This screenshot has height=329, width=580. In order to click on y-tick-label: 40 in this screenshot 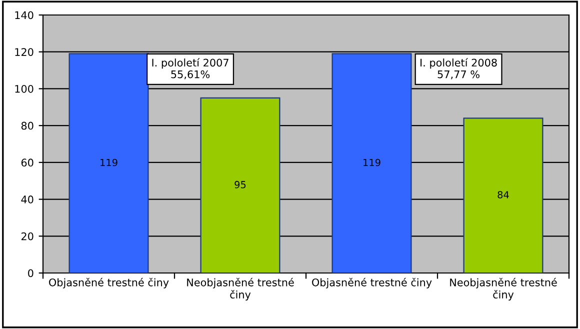, I will do `click(27, 200)`.